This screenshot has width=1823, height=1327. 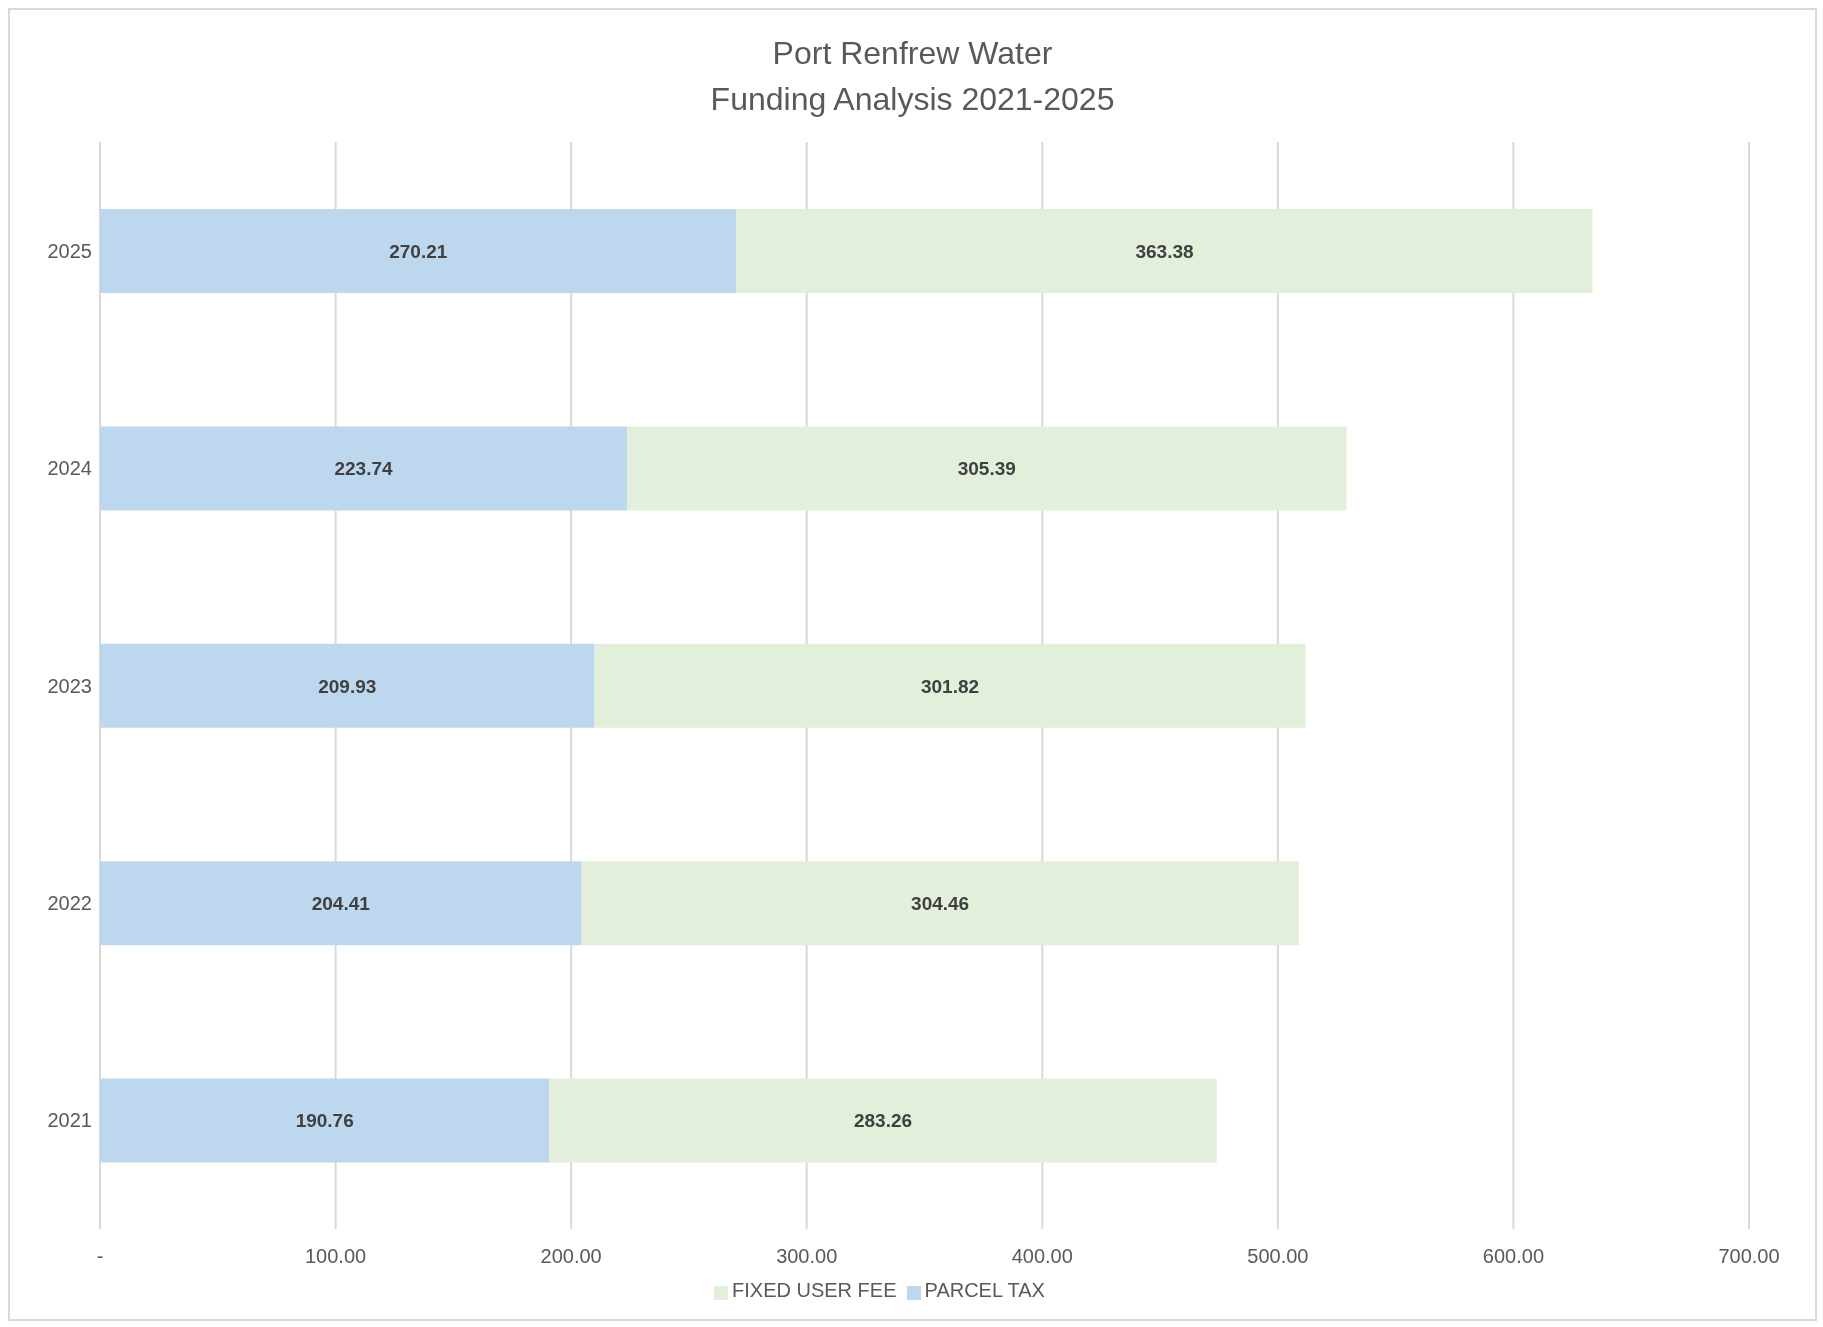 I want to click on y-tick-label: 2022, so click(x=69, y=903).